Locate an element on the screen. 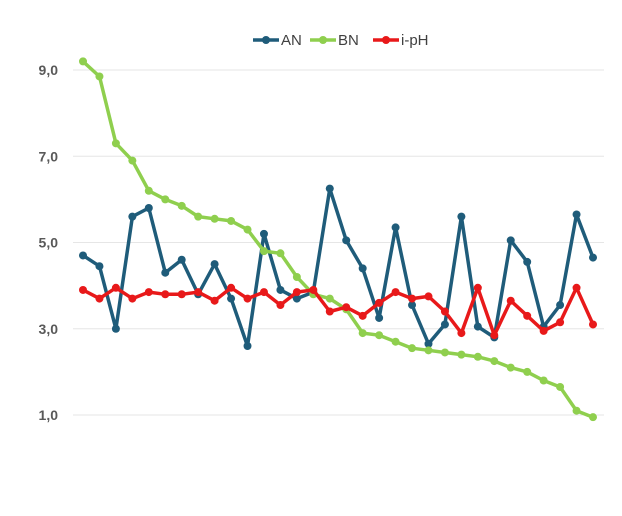 This screenshot has height=516, width=622. legend-item-i-ph: i-pH is located at coordinates (401, 40).